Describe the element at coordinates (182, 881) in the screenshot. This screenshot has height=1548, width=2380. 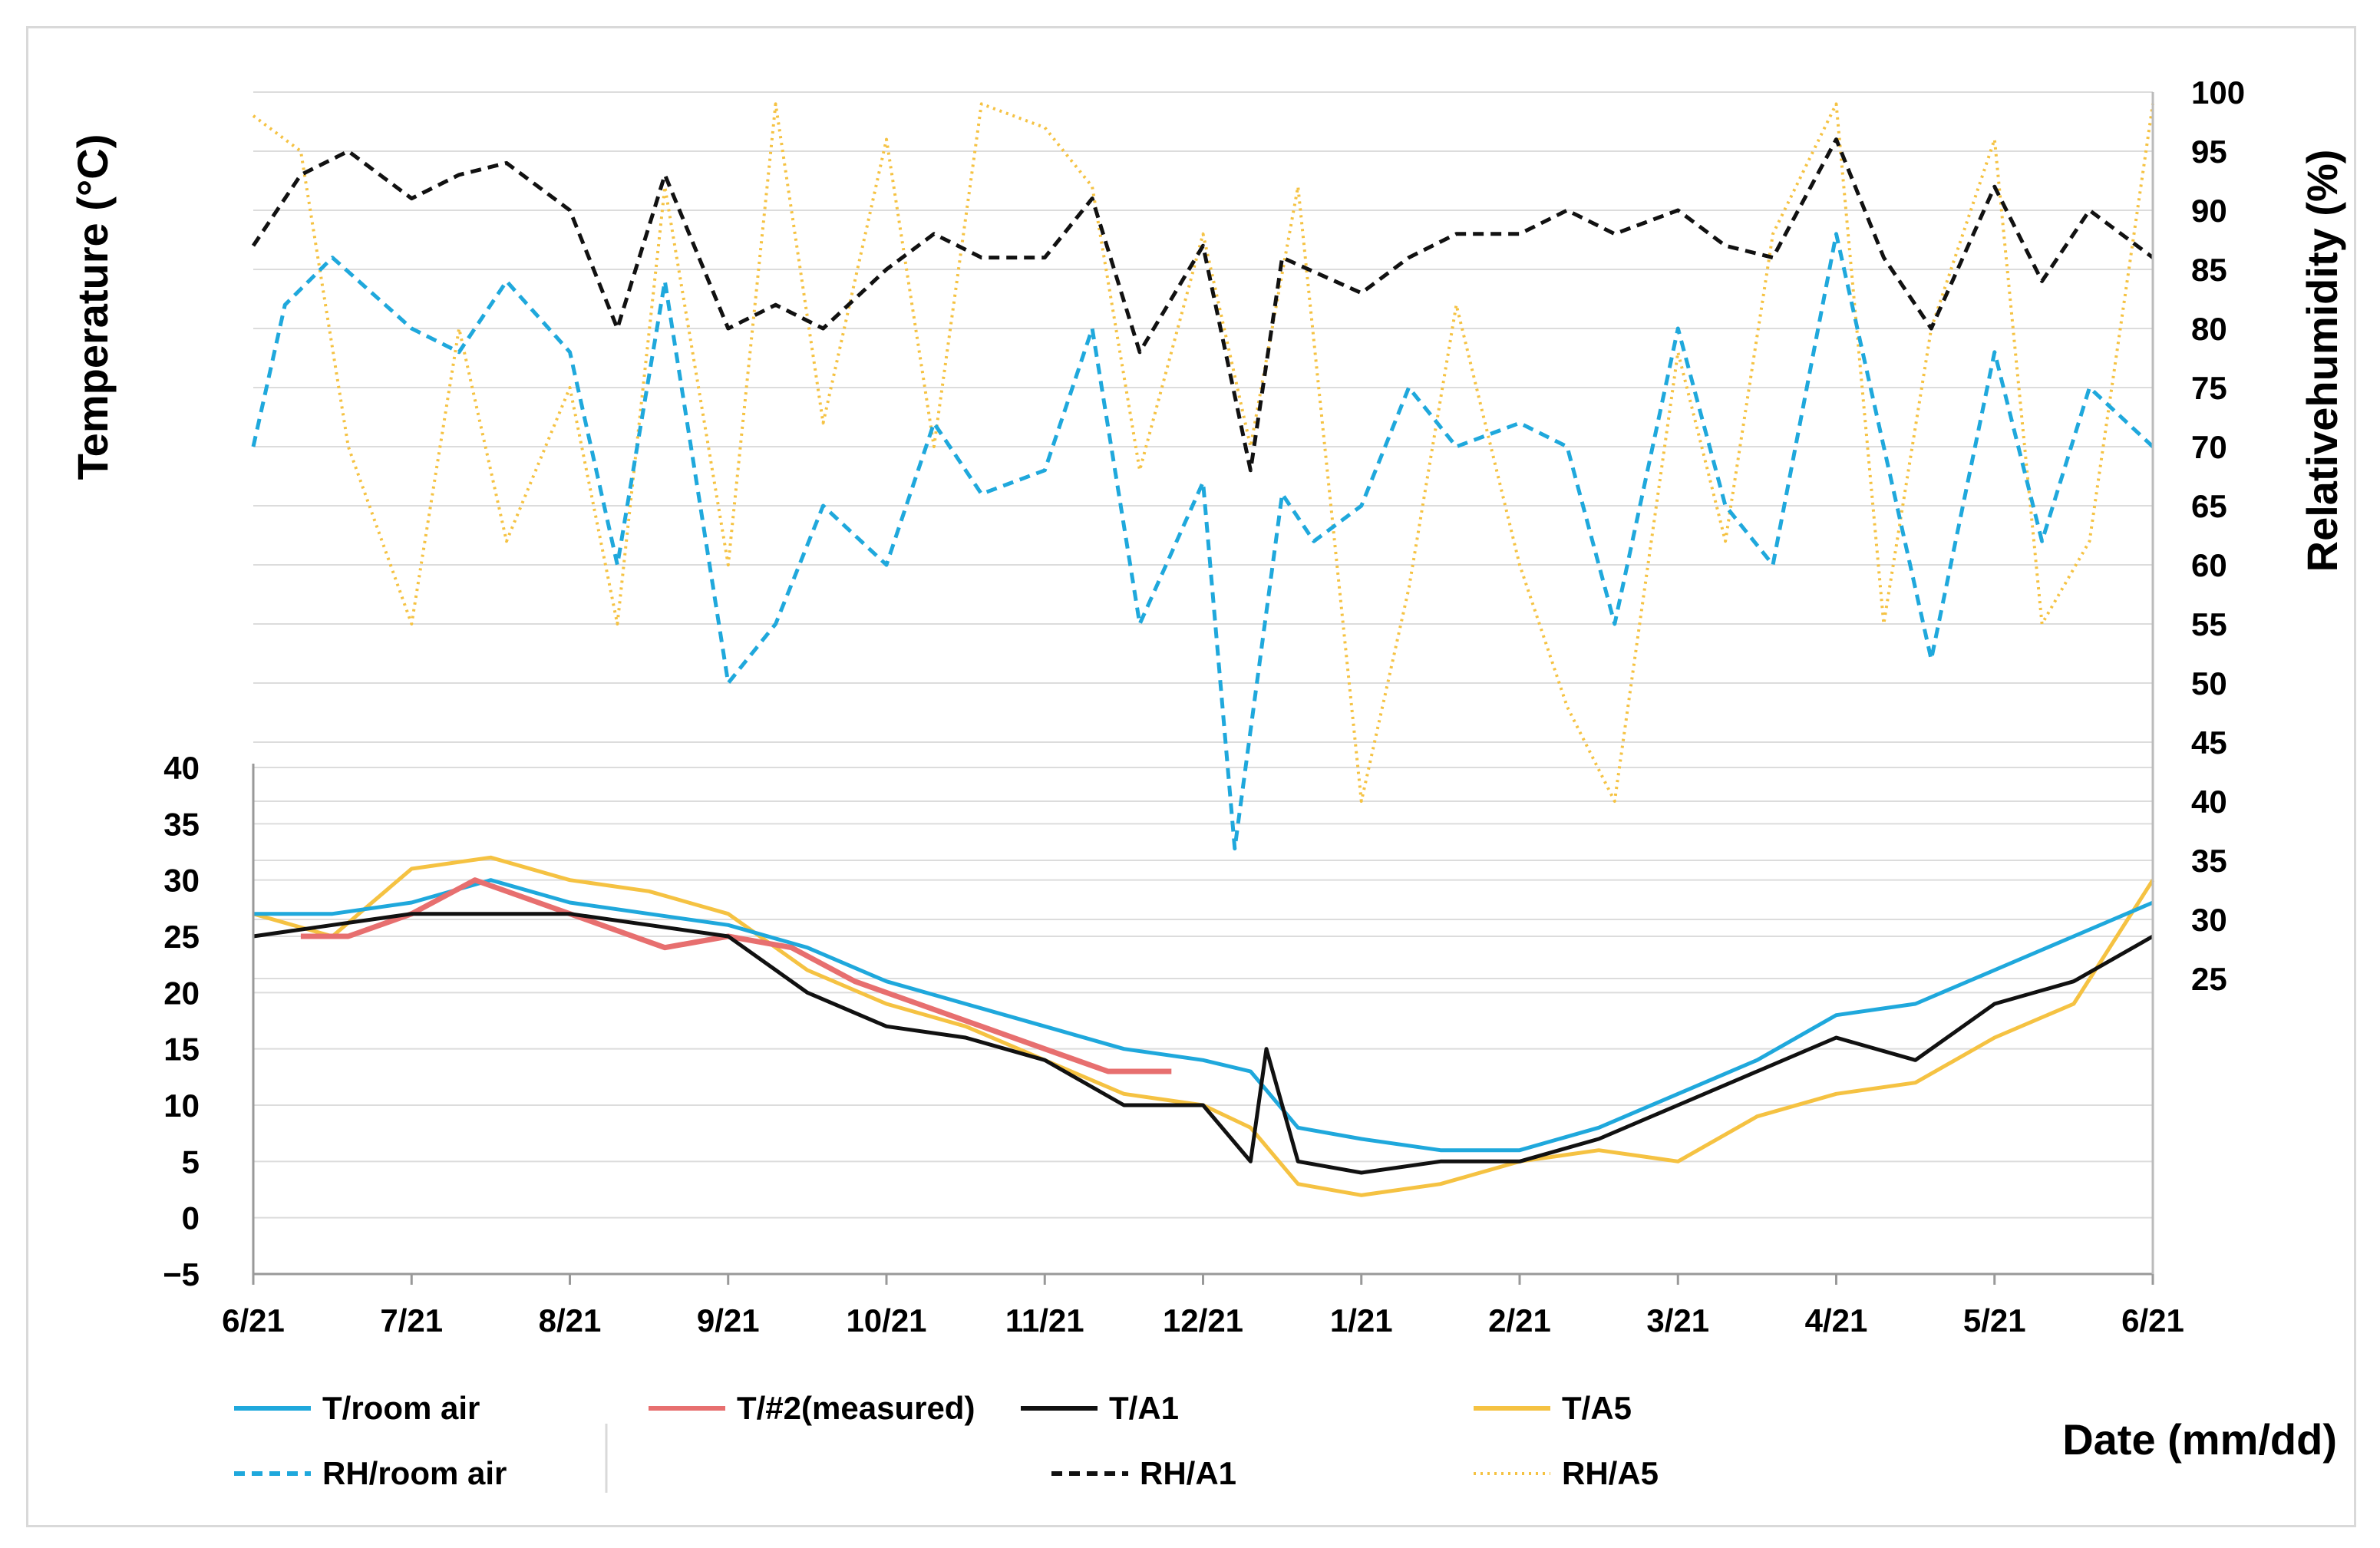
I see `y-left-tick-label: 30` at that location.